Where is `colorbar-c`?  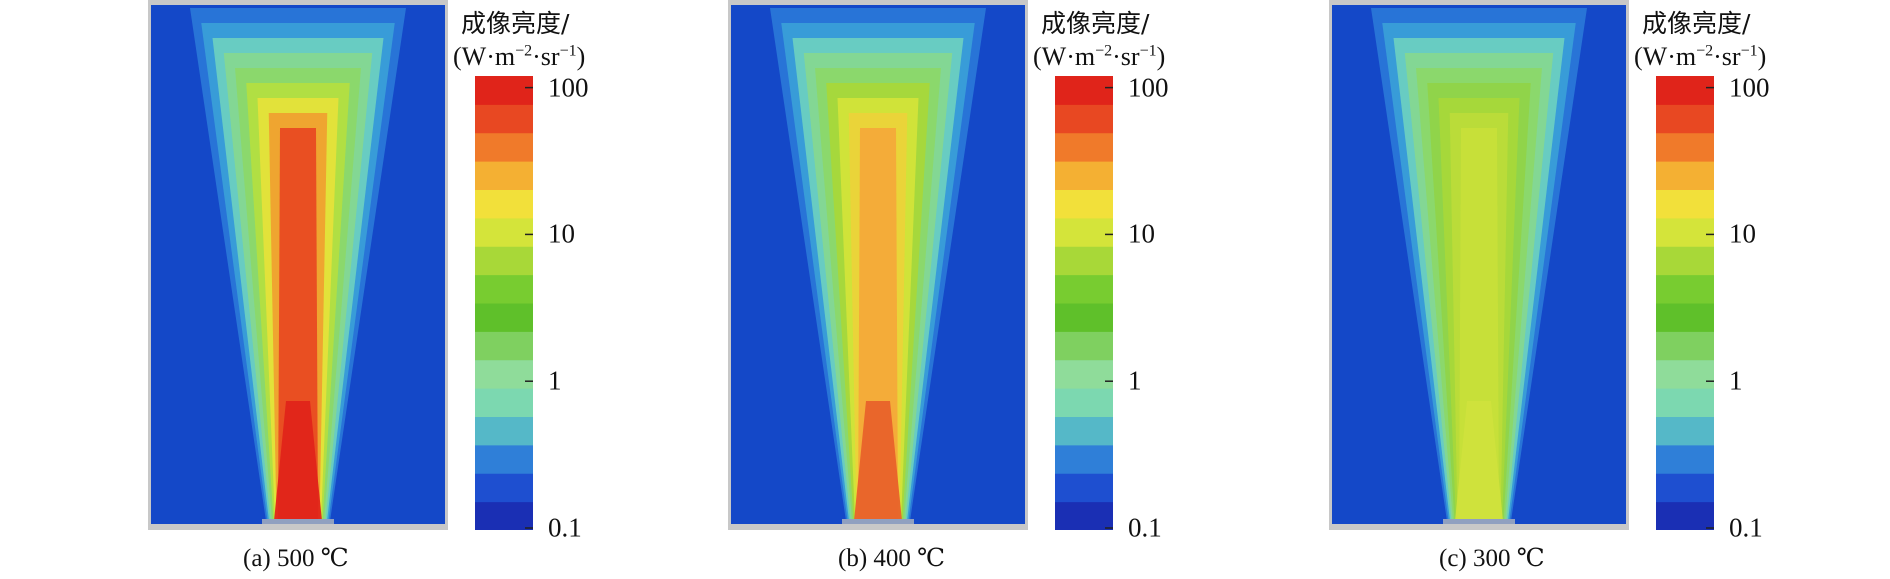
colorbar-c is located at coordinates (1685, 303).